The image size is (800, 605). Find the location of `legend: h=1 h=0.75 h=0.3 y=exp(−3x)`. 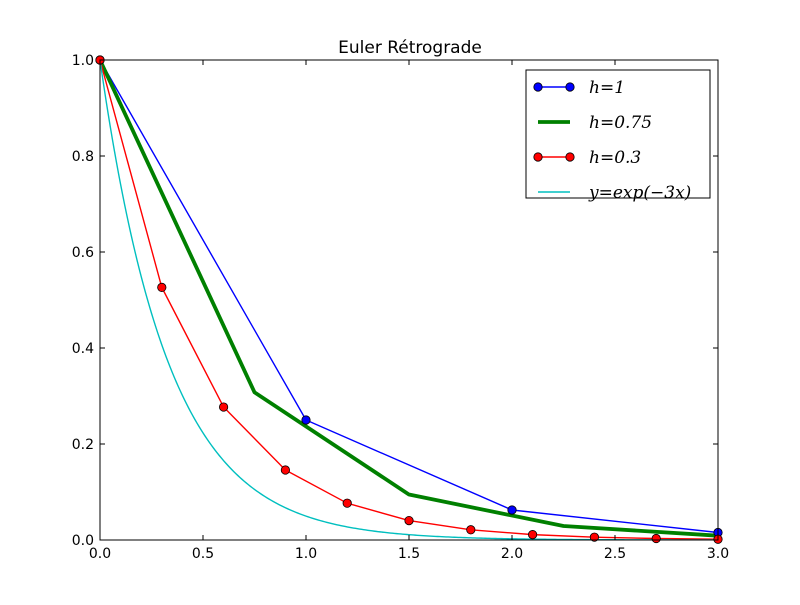

legend: h=1 h=0.75 h=0.3 y=exp(−3x) is located at coordinates (618, 136).